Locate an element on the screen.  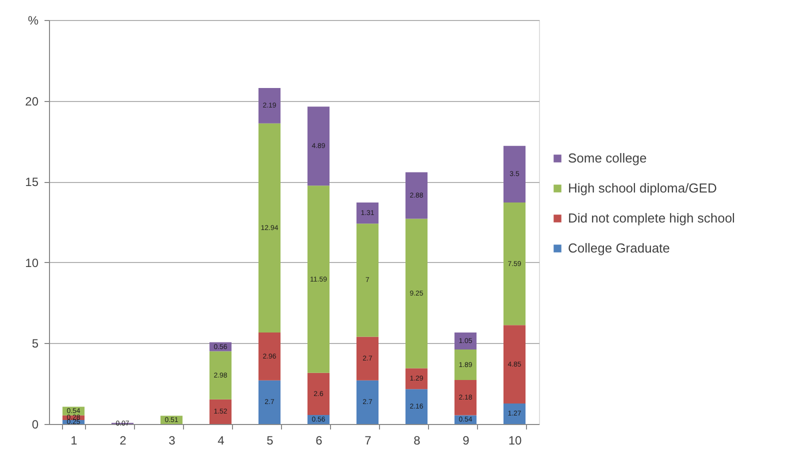
x-tick-label: 8 is located at coordinates (417, 441).